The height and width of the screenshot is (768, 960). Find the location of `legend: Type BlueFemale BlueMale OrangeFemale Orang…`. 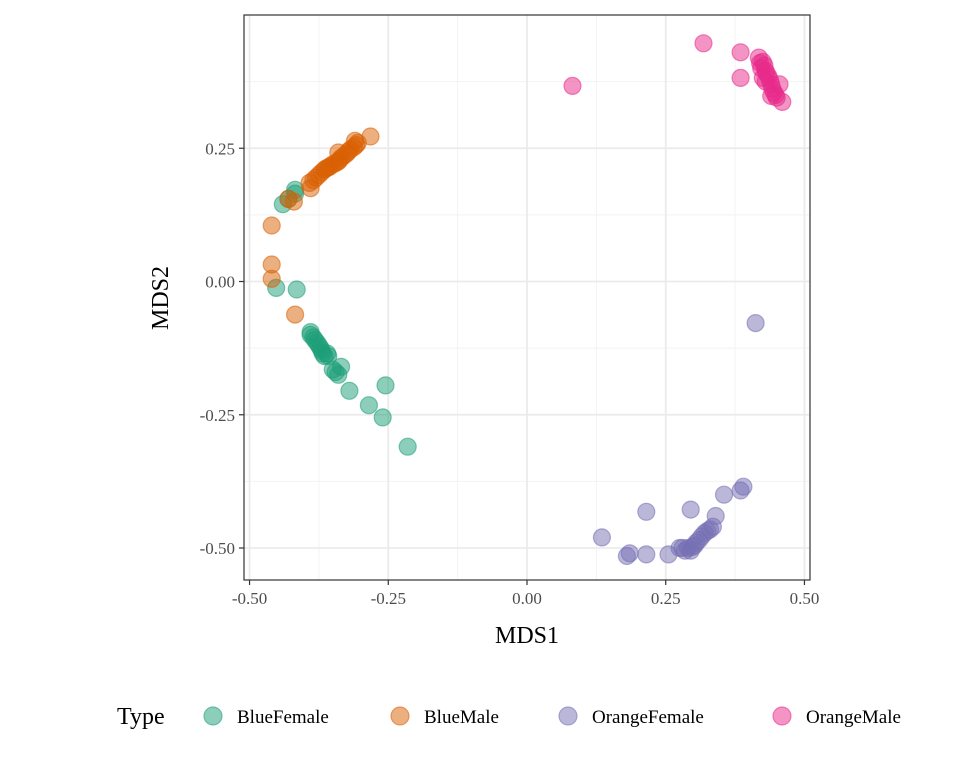

legend: Type BlueFemale BlueMale OrangeFemale Orang… is located at coordinates (509, 717).